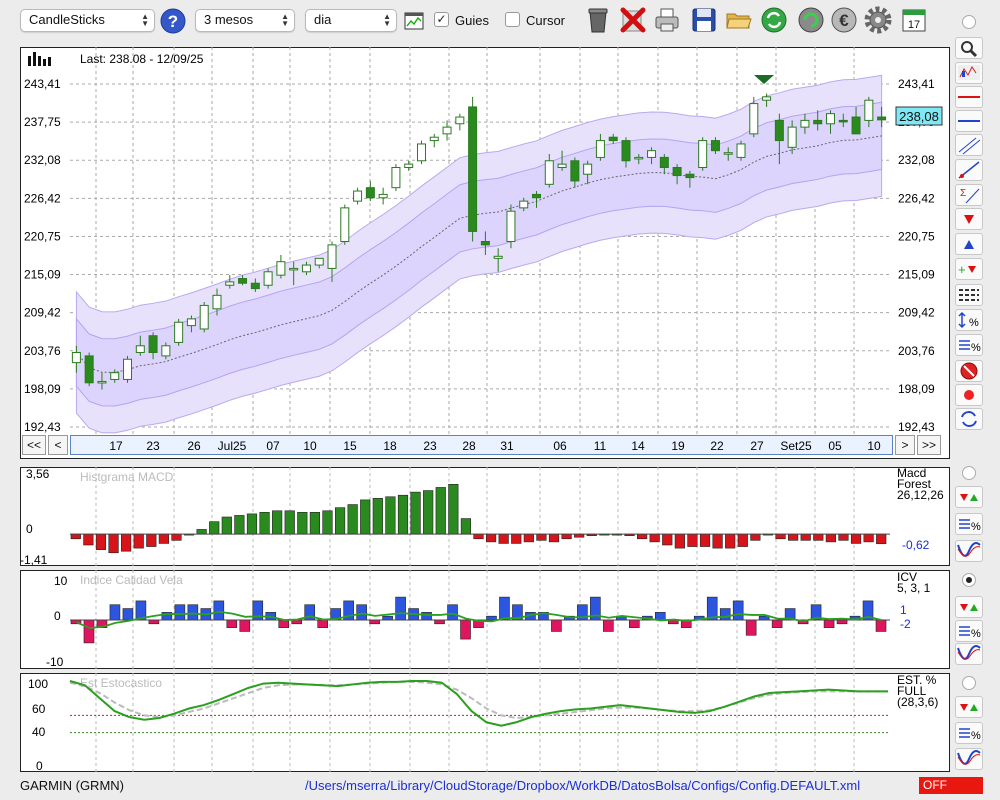 This screenshot has height=800, width=1000. Describe the element at coordinates (598, 20) in the screenshot. I see `trash-icon` at that location.